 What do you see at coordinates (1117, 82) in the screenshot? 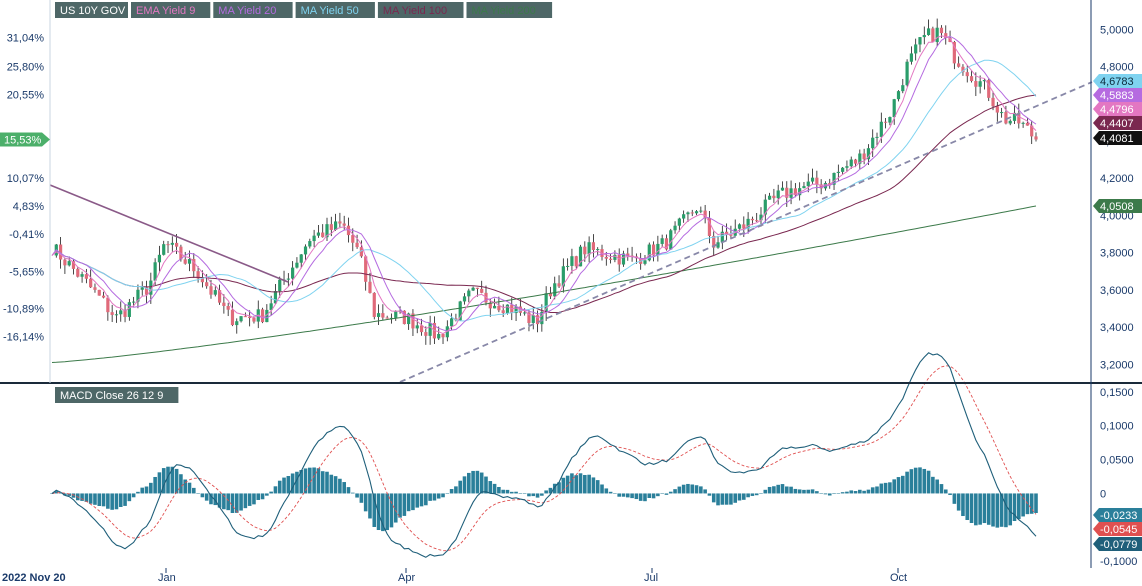
I see `price-value-label: 4,6783` at bounding box center [1117, 82].